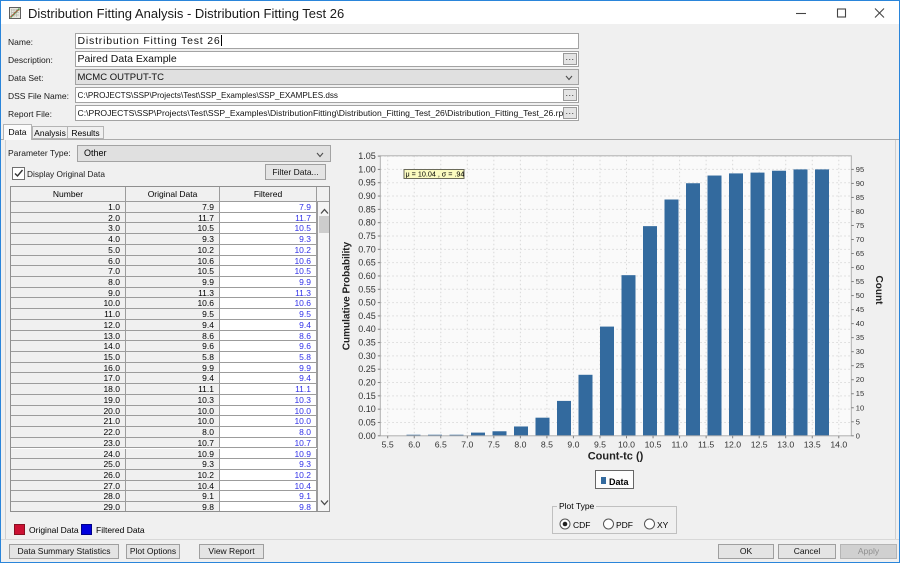 The height and width of the screenshot is (563, 900). What do you see at coordinates (435, 174) in the screenshot?
I see `svg-text: μ = 10.04 , σ = .94` at bounding box center [435, 174].